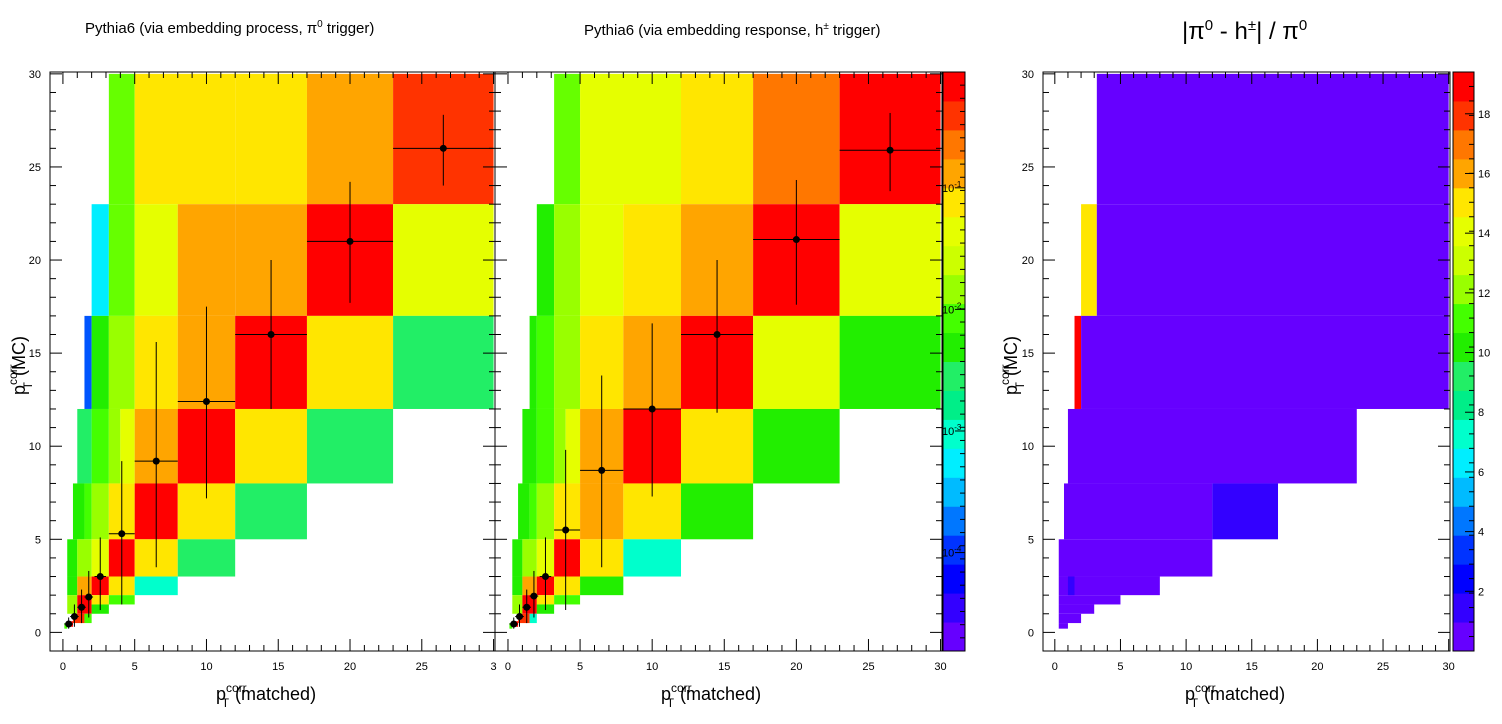 The image size is (1502, 724). I want to click on y-tick-label: 30, so click(35, 75).